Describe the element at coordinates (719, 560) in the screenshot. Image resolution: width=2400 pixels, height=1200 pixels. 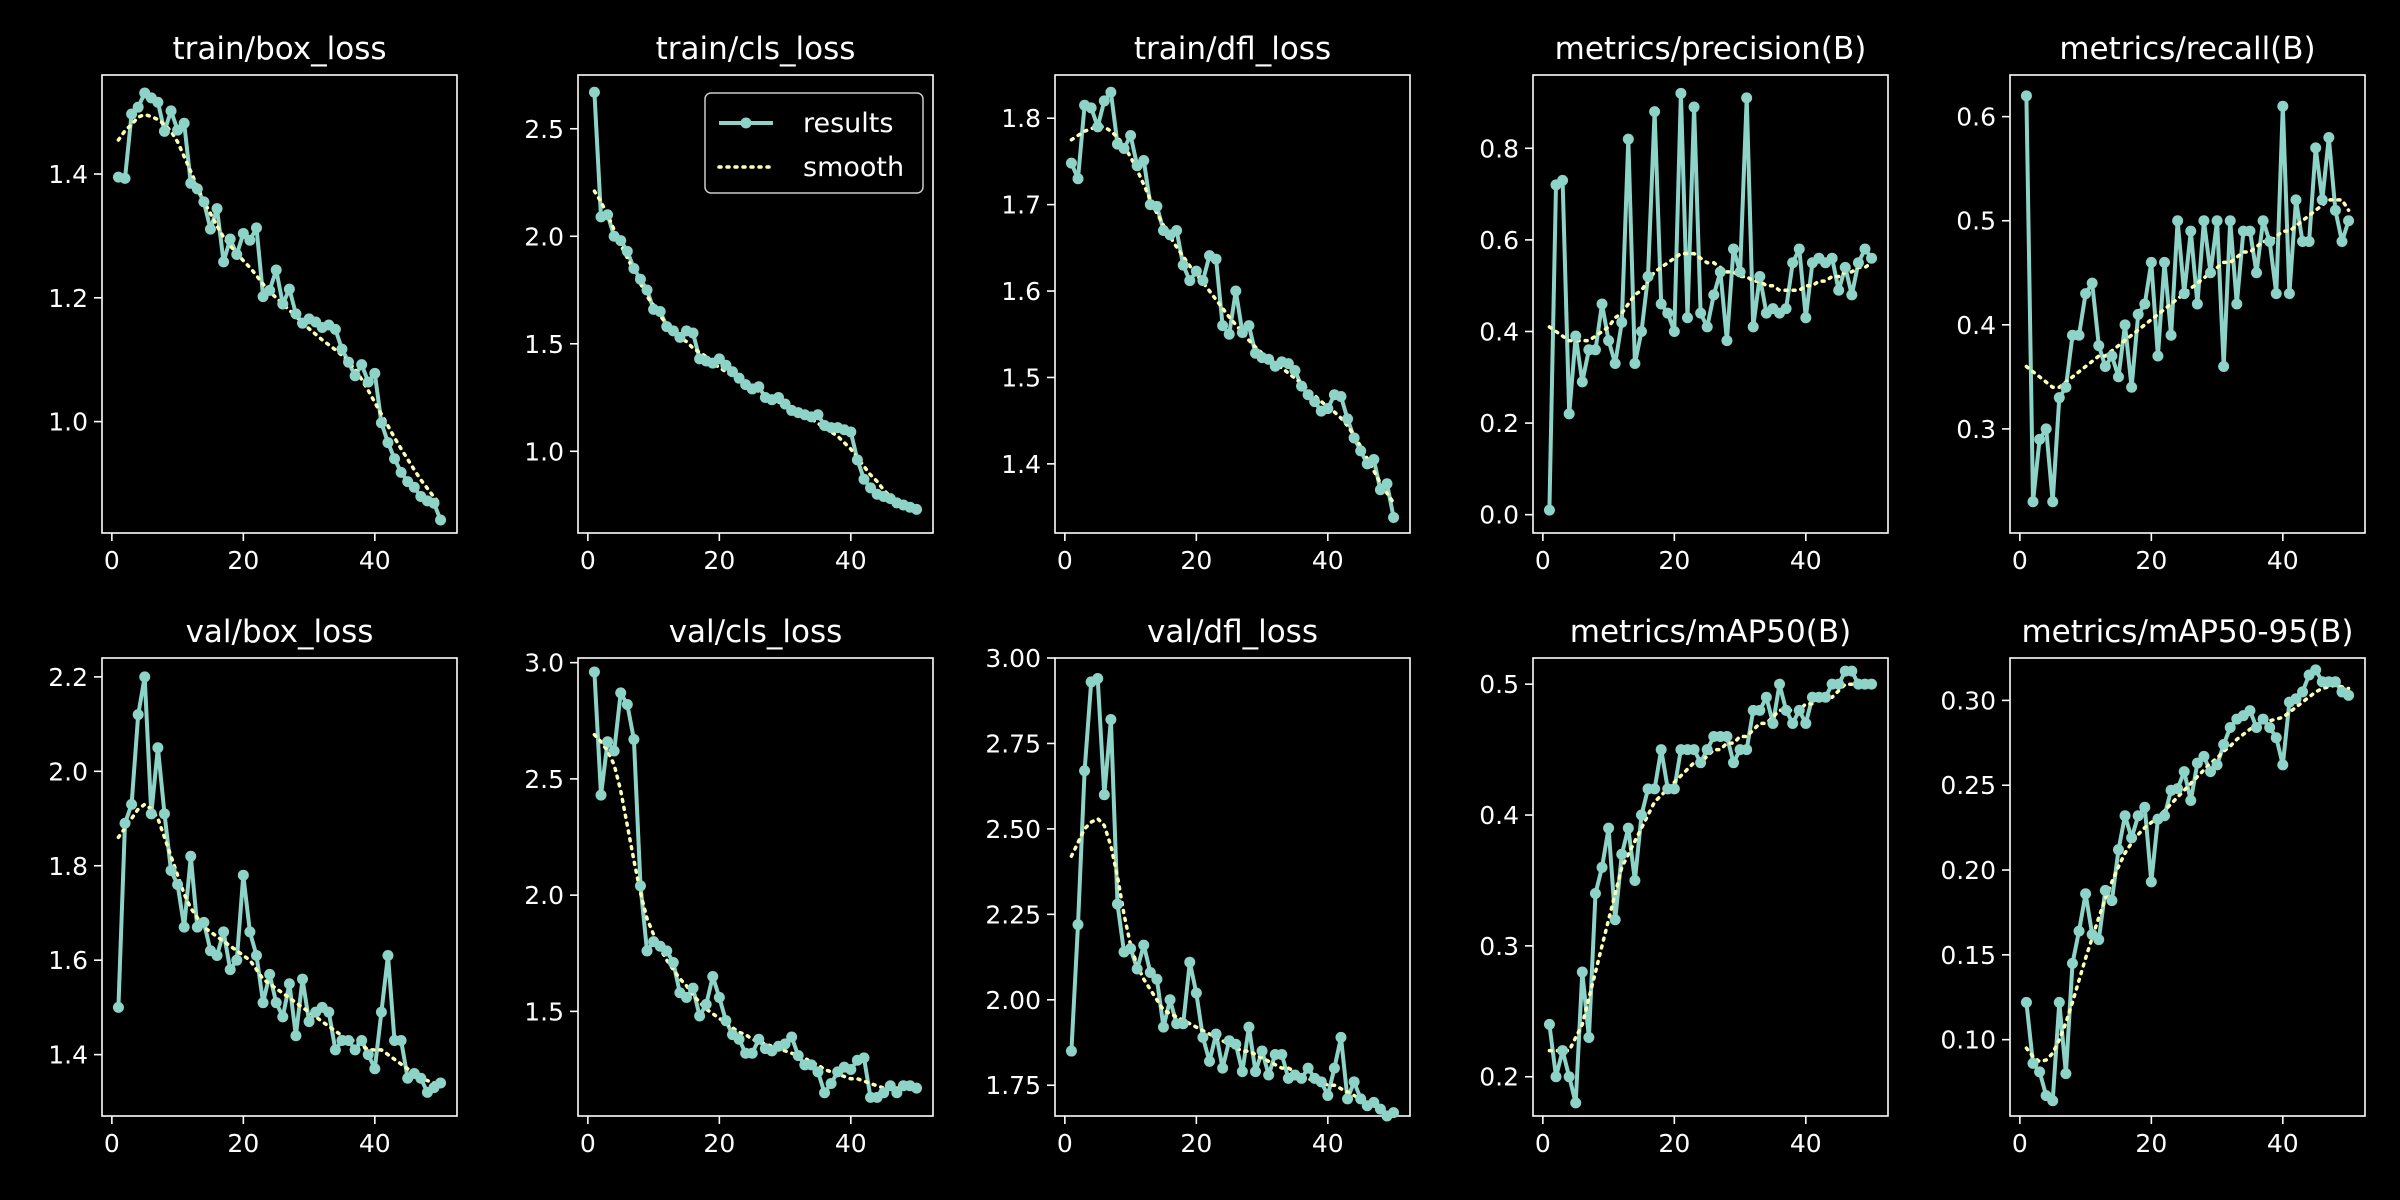
I see `x-tick-label: 20` at that location.